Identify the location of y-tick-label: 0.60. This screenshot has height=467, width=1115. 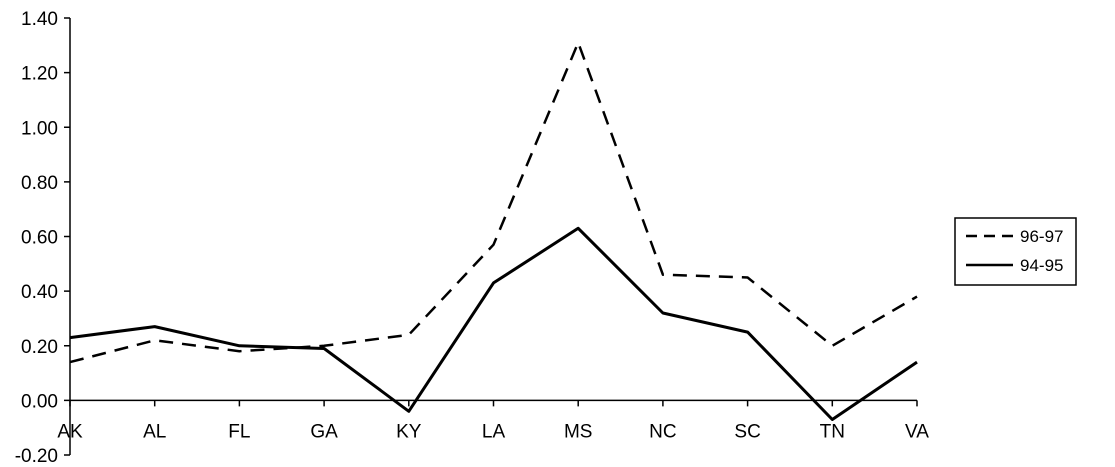
(39, 238).